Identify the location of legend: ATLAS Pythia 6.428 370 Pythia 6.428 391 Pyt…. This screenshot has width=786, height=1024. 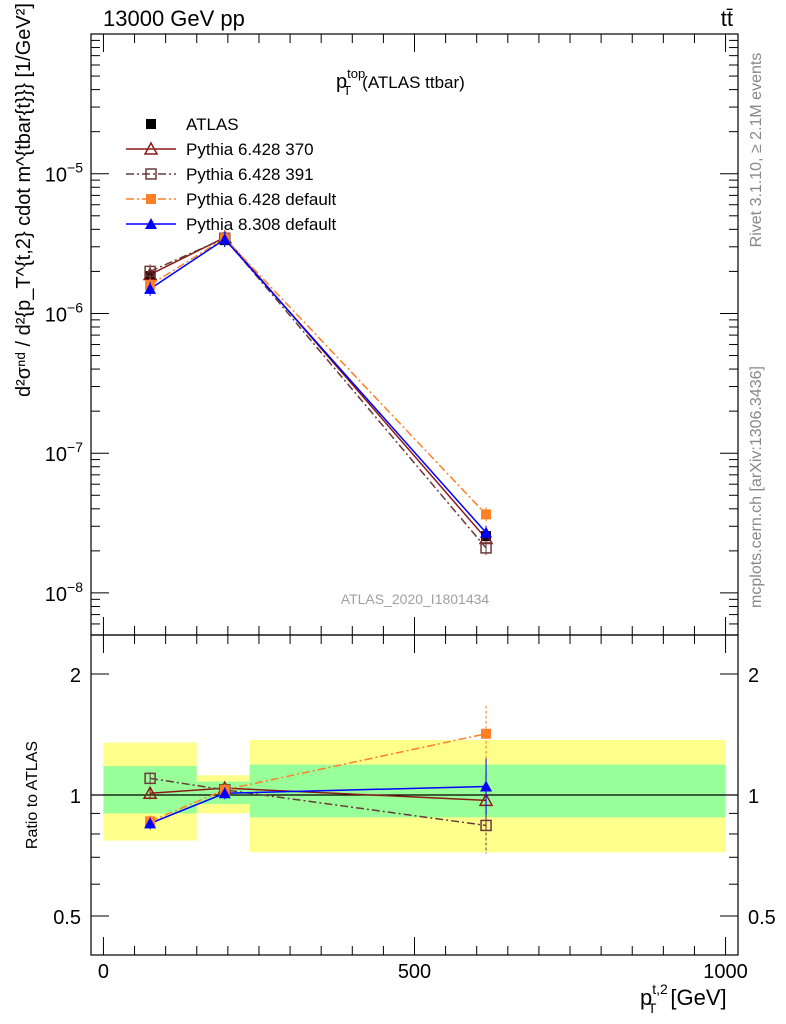
(231, 174).